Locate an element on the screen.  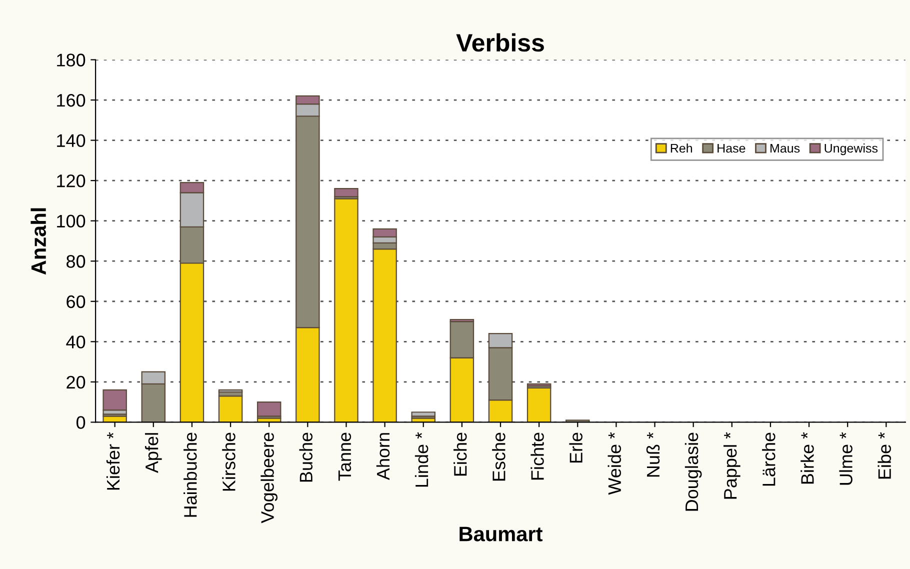
x-tick-label: Tanne is located at coordinates (345, 456).